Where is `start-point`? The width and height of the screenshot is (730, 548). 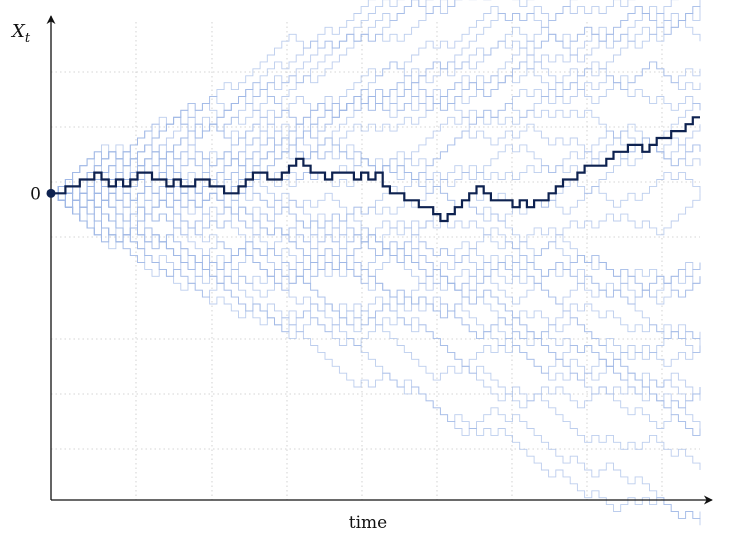
start-point is located at coordinates (51, 193).